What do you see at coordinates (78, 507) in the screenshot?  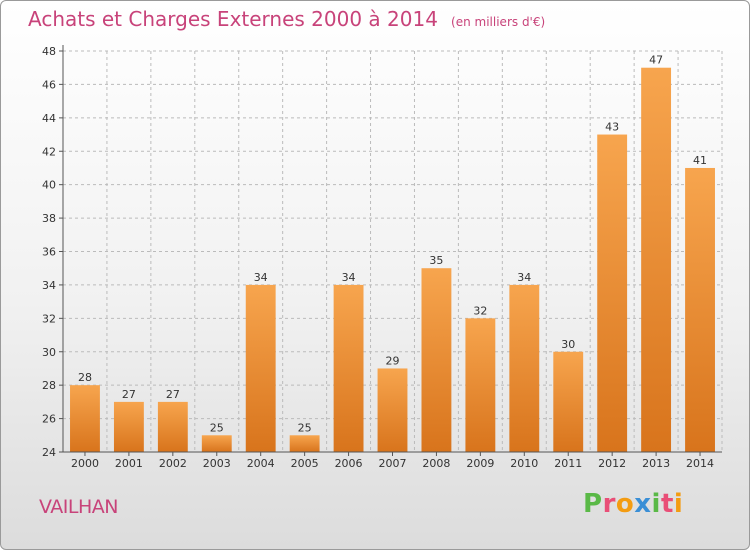 I see `commune-name: VAILHAN` at bounding box center [78, 507].